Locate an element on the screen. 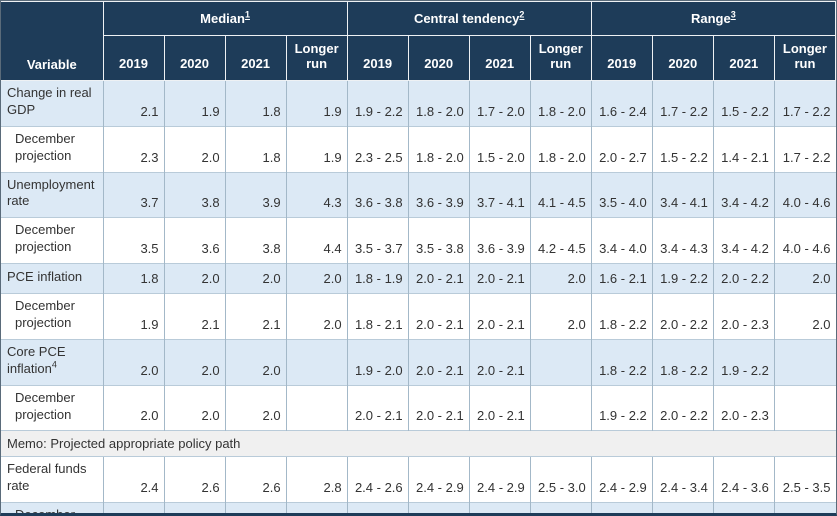  value-cell: 1.6 - 2.4 is located at coordinates (621, 103).